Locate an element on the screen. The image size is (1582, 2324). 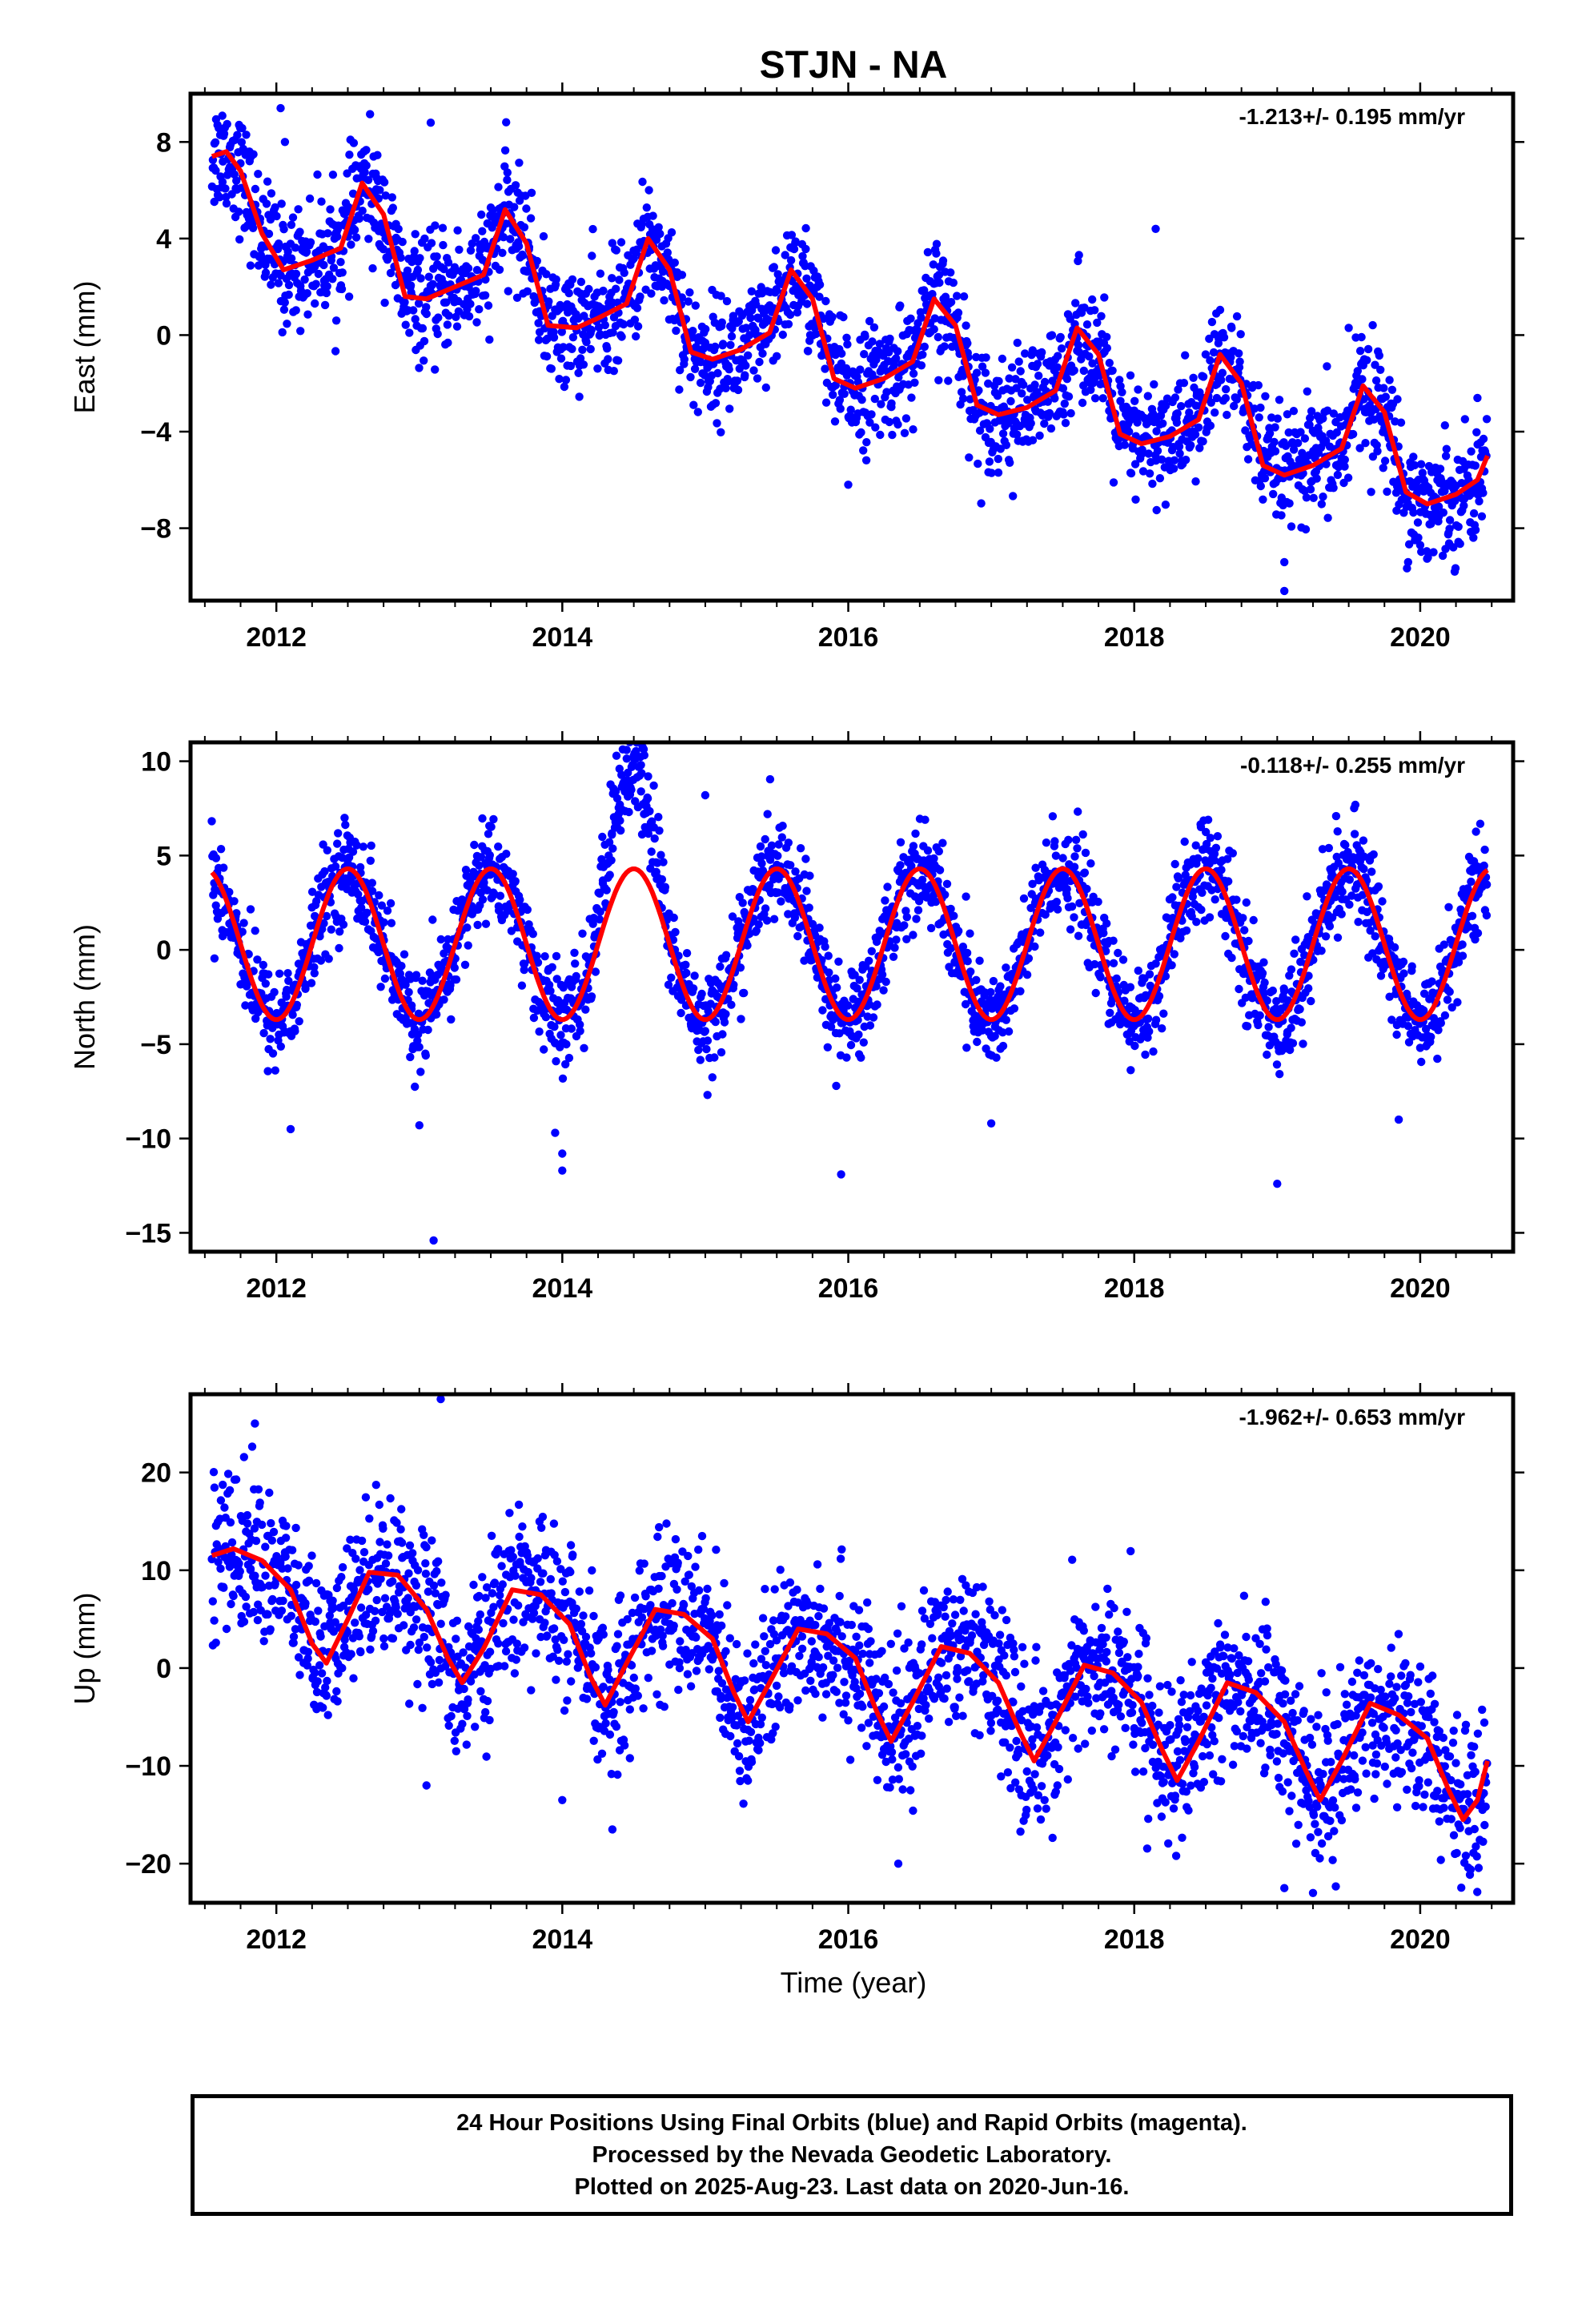
y-tick-label: −8 is located at coordinates (155, 529).